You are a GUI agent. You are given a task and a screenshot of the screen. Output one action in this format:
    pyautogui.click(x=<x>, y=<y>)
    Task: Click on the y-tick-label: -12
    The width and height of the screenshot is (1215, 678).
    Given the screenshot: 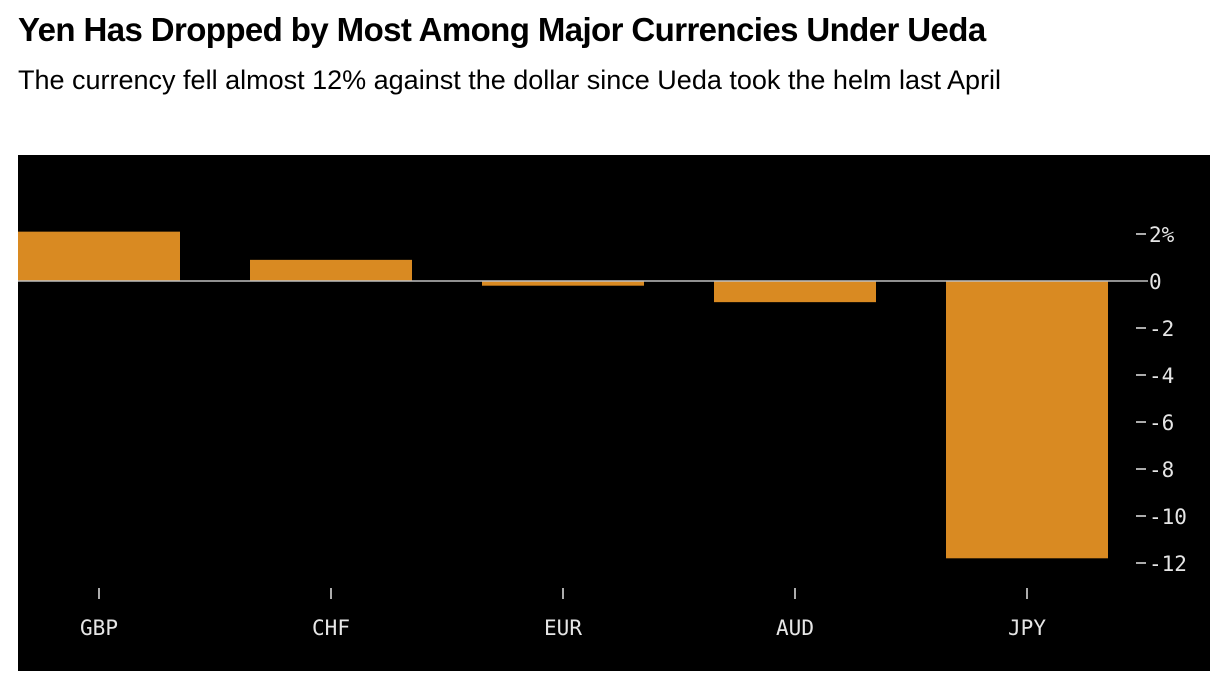 What is the action you would take?
    pyautogui.click(x=1168, y=564)
    